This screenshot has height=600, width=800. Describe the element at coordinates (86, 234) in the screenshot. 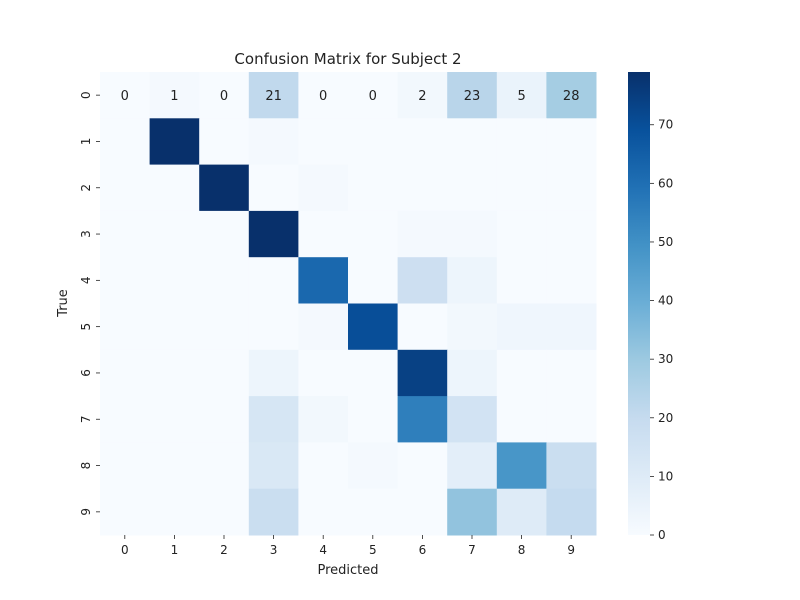

I see `y-tick-label: 3` at that location.